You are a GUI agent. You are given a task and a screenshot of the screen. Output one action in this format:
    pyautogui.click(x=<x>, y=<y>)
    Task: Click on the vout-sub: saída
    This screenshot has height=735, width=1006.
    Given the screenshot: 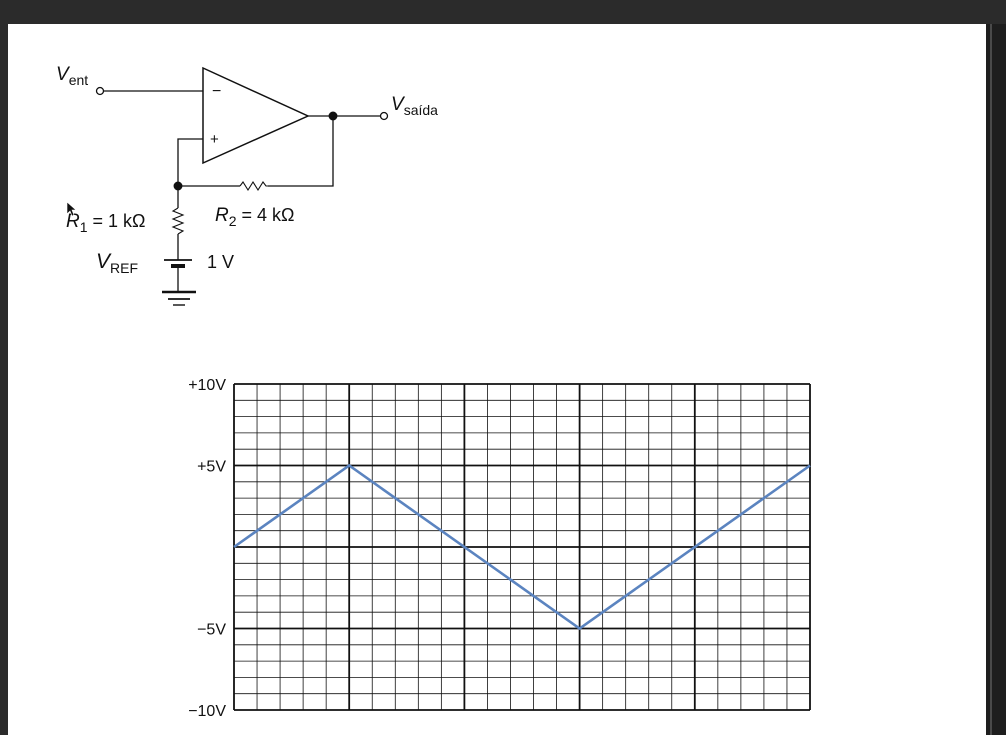 What is the action you would take?
    pyautogui.click(x=421, y=110)
    